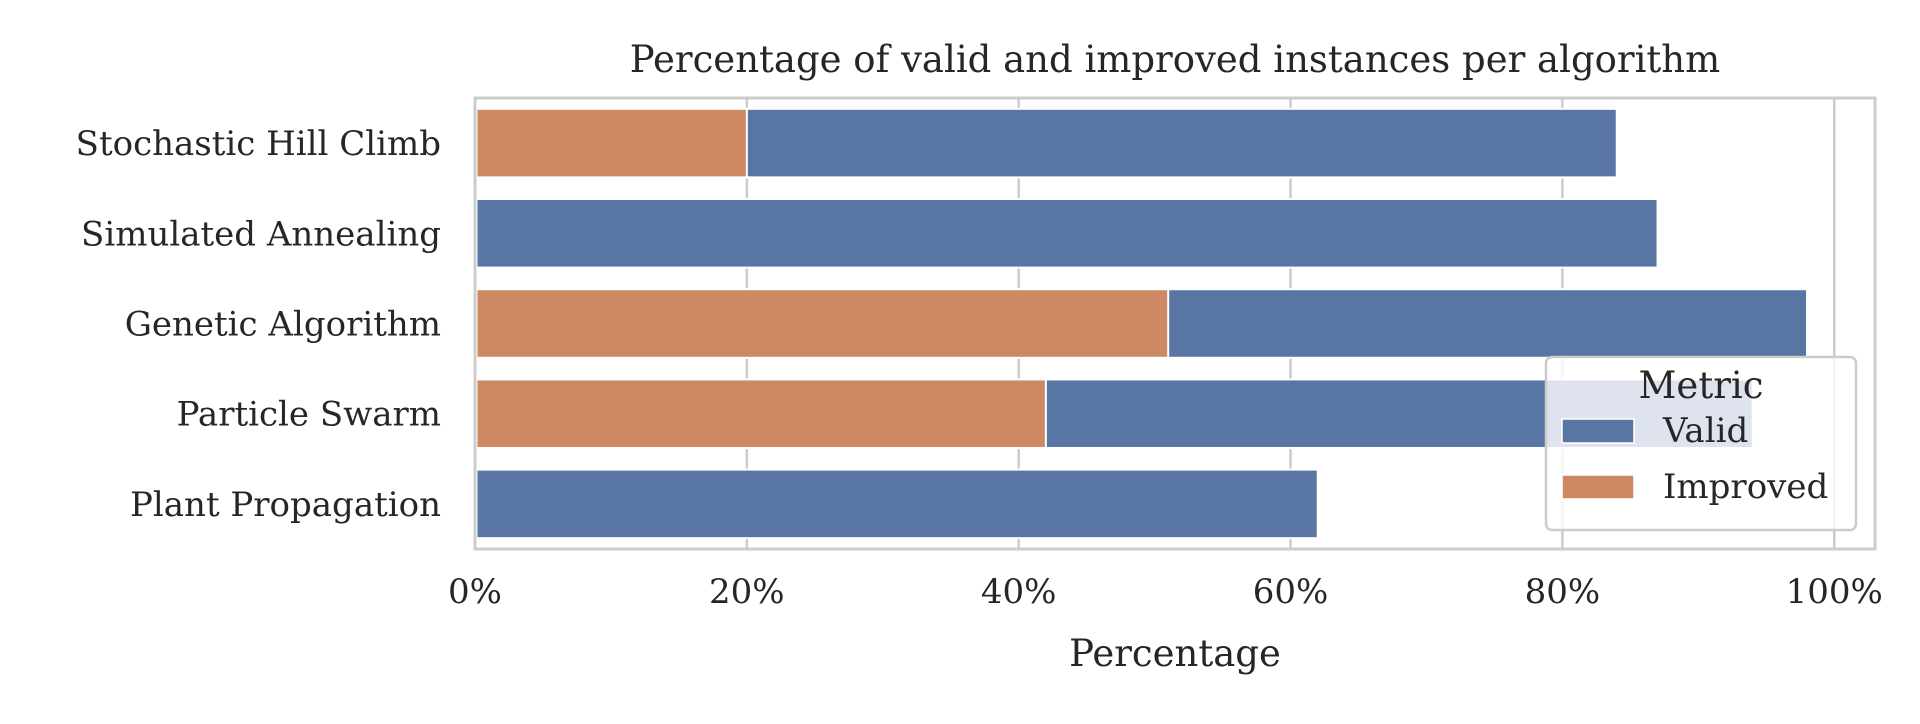  I want to click on legend-items: Valid Improved, so click(1694, 459).